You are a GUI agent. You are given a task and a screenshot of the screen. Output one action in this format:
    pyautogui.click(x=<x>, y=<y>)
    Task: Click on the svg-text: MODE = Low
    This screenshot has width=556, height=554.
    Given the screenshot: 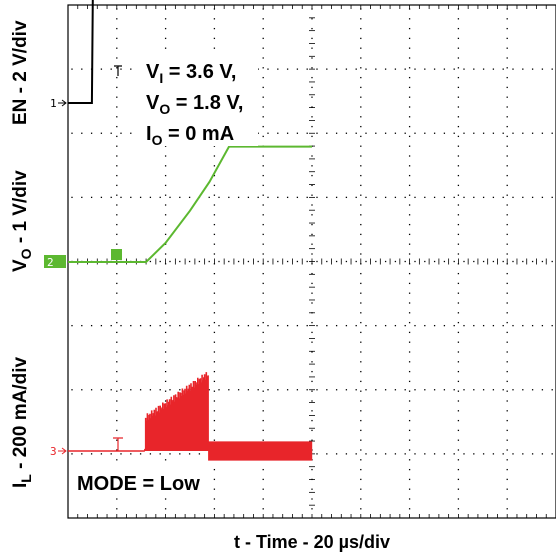 What is the action you would take?
    pyautogui.click(x=138, y=484)
    